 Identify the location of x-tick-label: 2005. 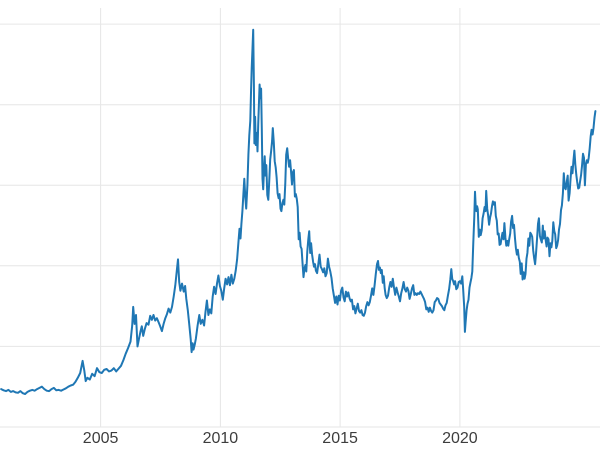
(101, 438).